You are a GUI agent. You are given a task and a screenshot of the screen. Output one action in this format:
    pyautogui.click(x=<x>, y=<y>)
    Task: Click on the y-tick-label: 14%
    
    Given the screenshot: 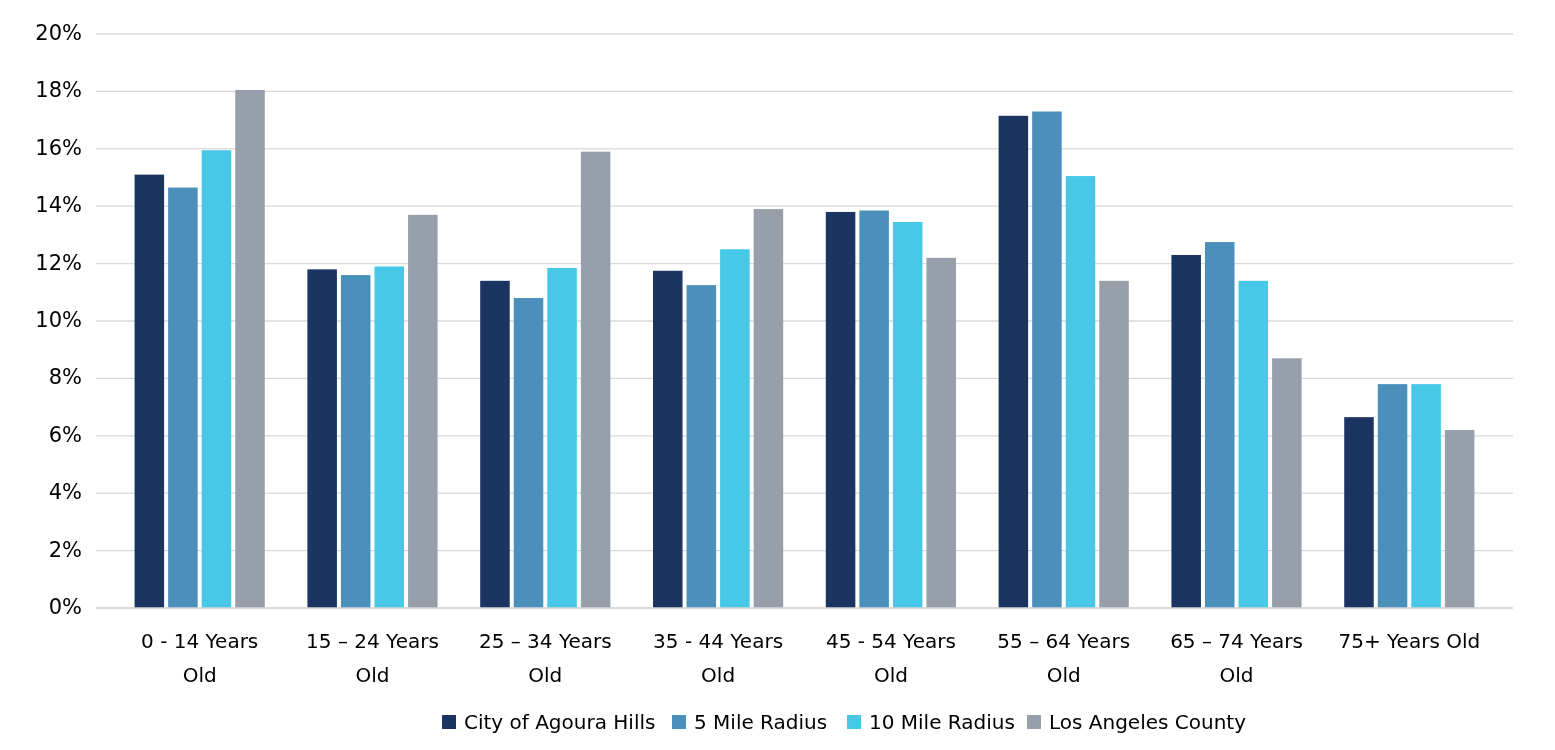 What is the action you would take?
    pyautogui.click(x=58, y=205)
    